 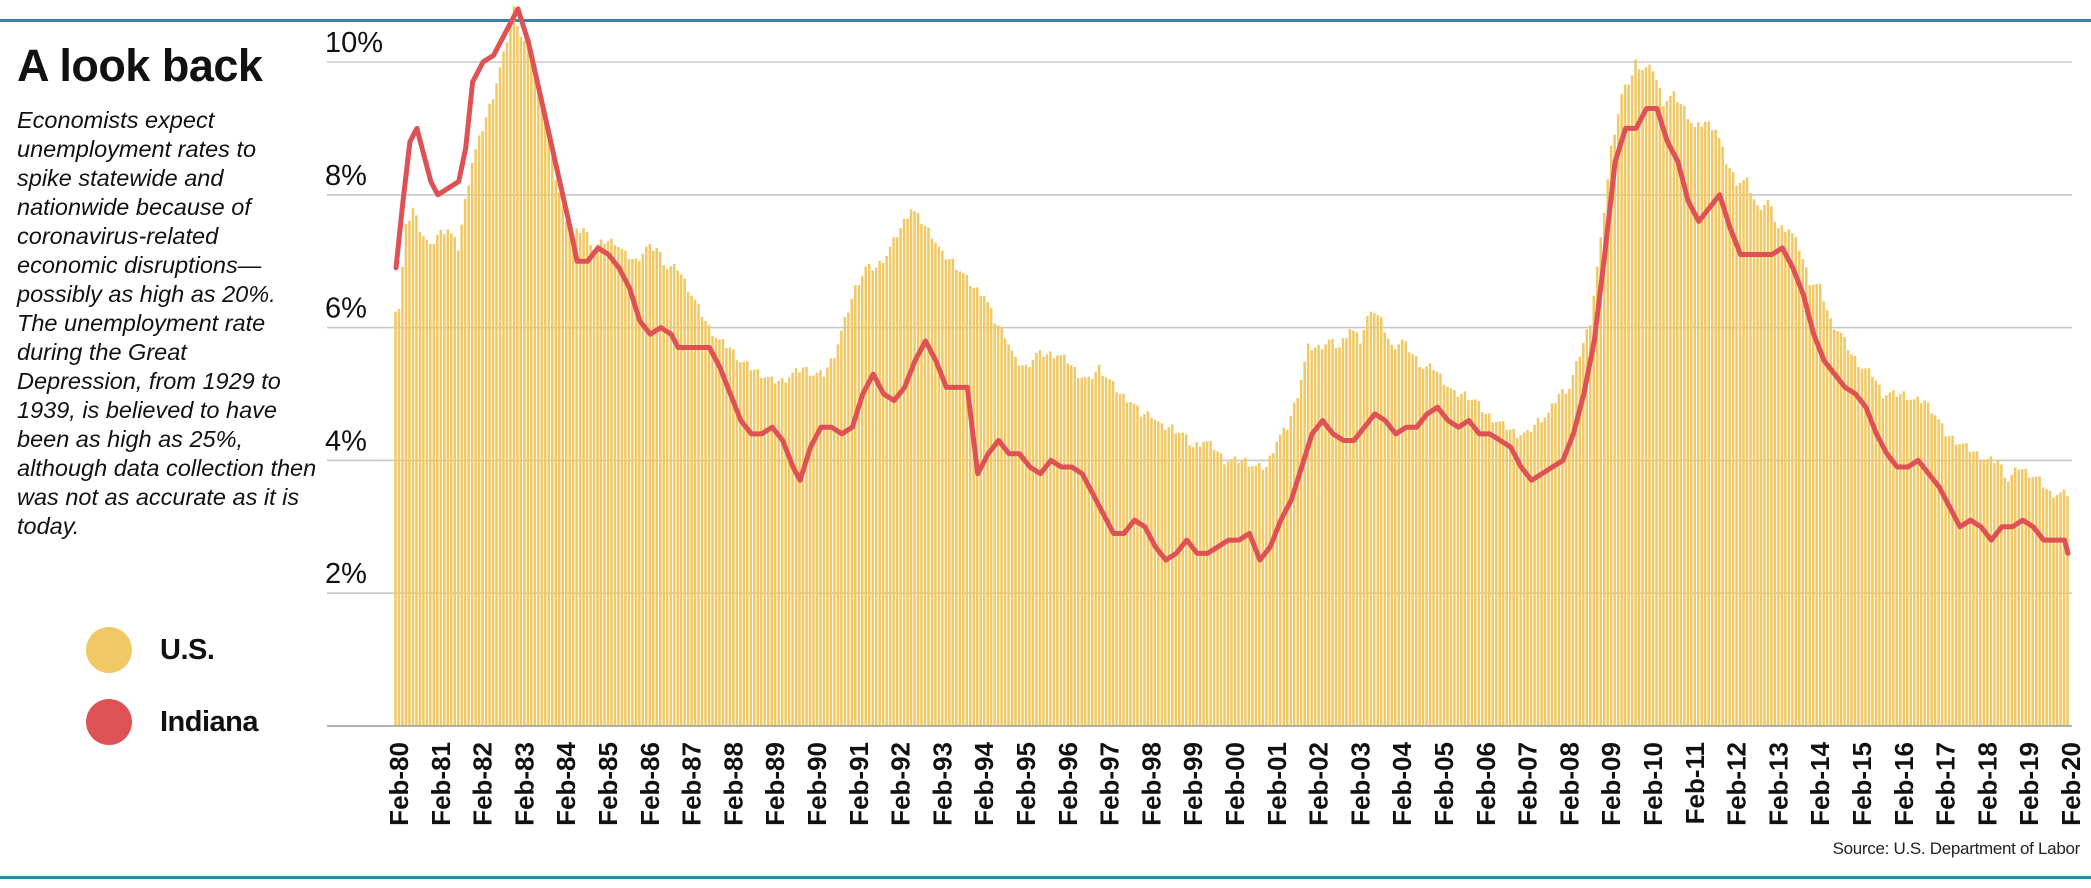 What do you see at coordinates (942, 784) in the screenshot?
I see `x-tick-label: Feb-93` at bounding box center [942, 784].